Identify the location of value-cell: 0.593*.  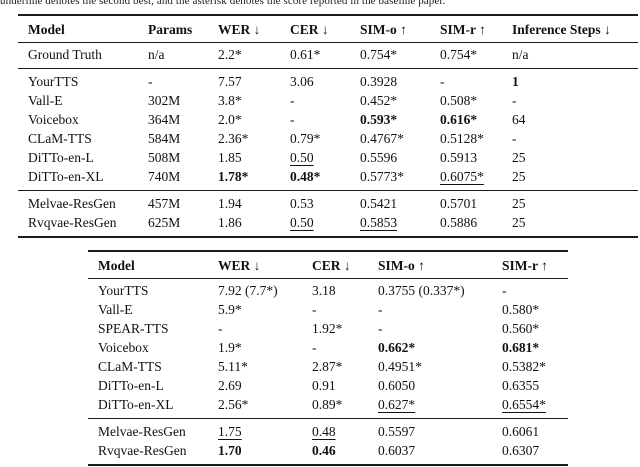
(379, 119).